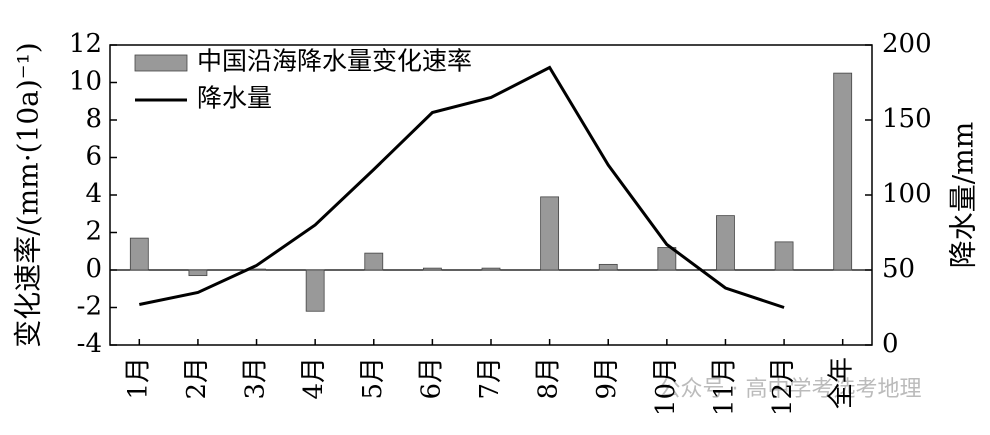  I want to click on y-tick-label: 10, so click(85, 82).